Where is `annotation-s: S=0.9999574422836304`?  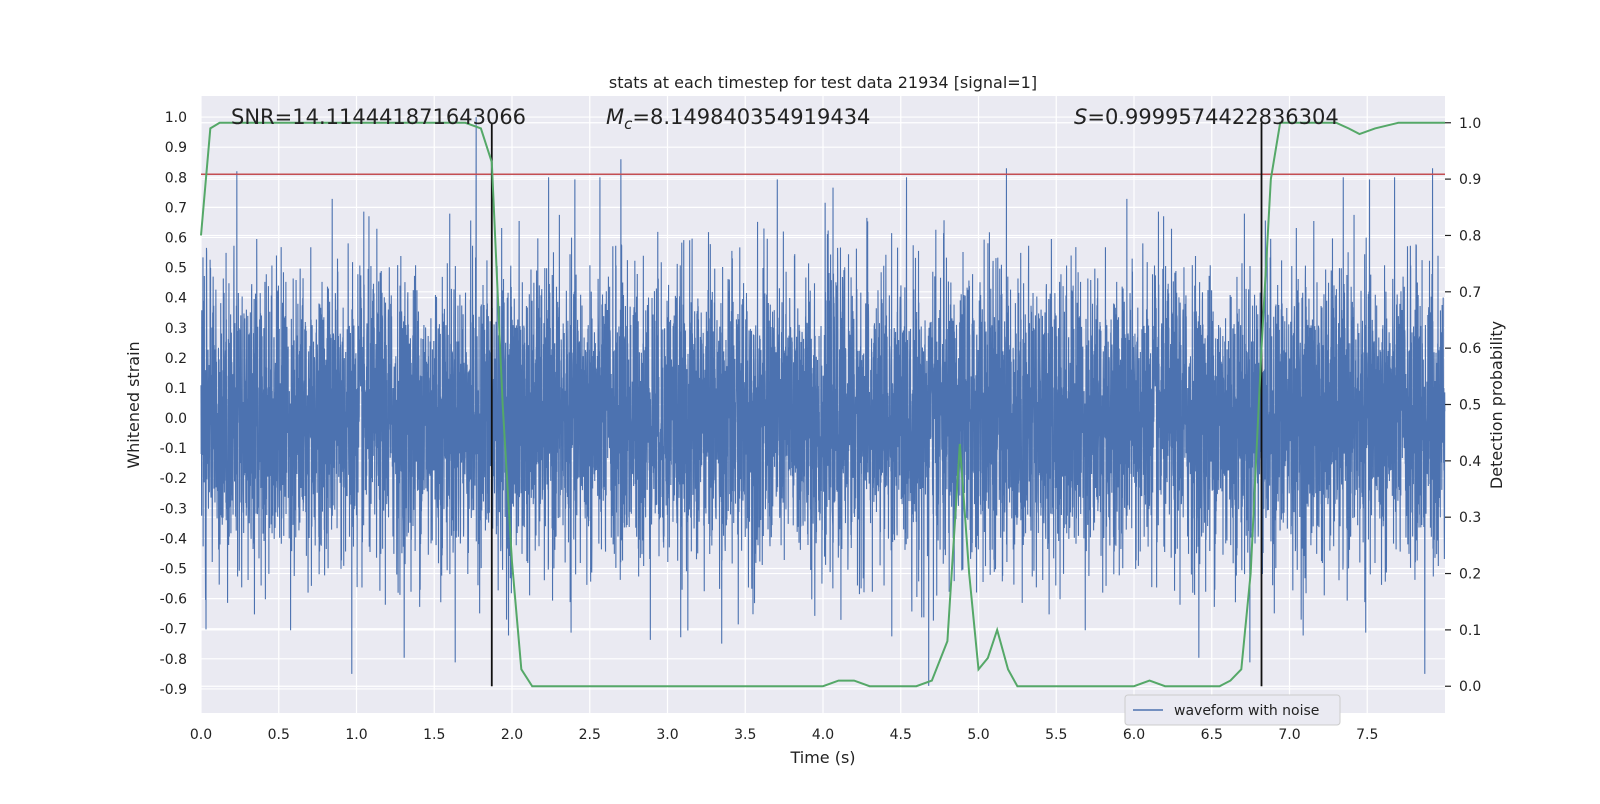
annotation-s: S=0.9999574422836304 is located at coordinates (1206, 117).